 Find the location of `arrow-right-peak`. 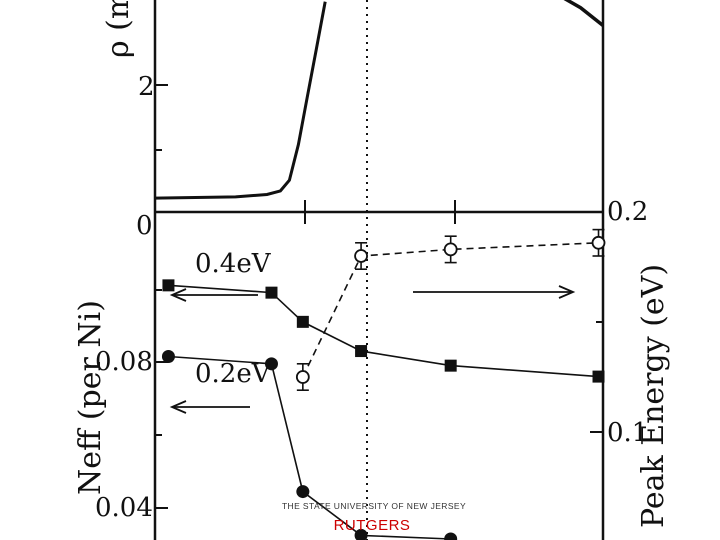

arrow-right-peak is located at coordinates (494, 292).